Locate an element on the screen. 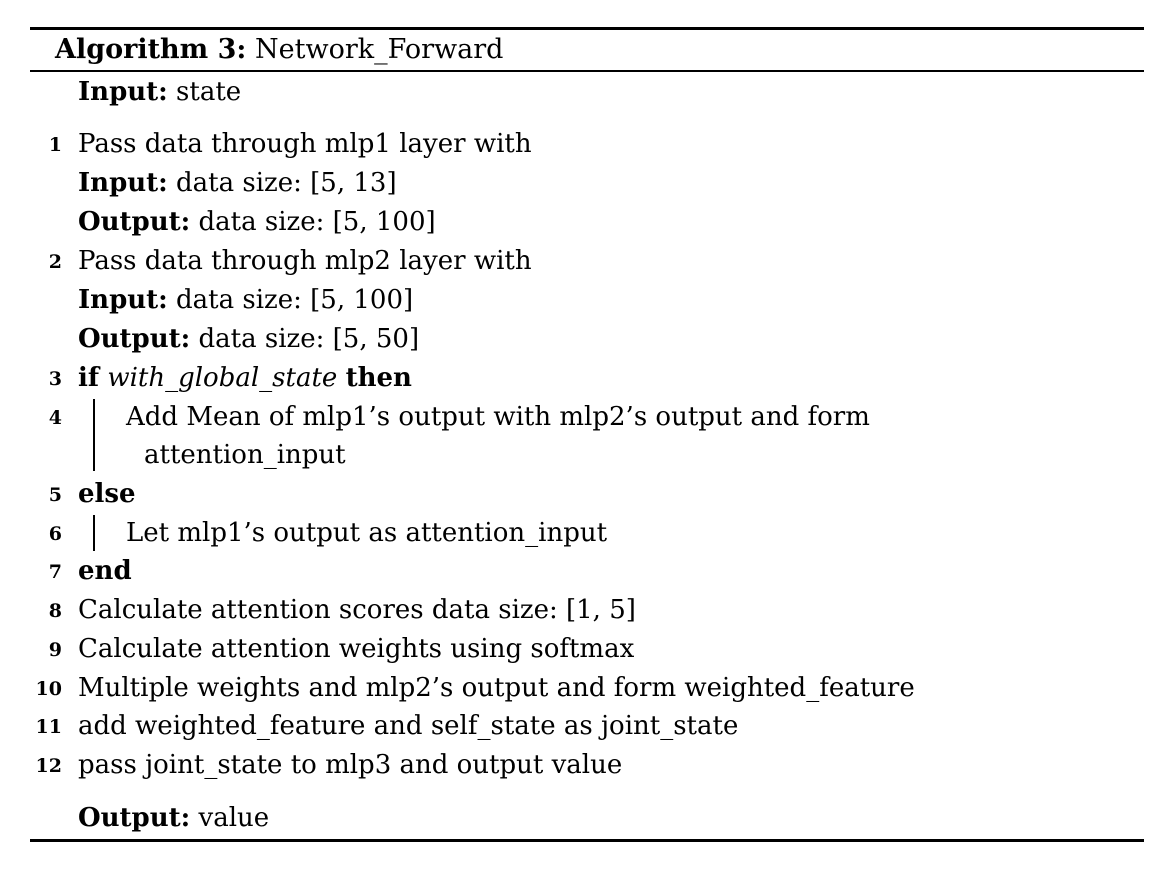  algorithm-line: Output: data size: [5, 100] is located at coordinates (257, 222).